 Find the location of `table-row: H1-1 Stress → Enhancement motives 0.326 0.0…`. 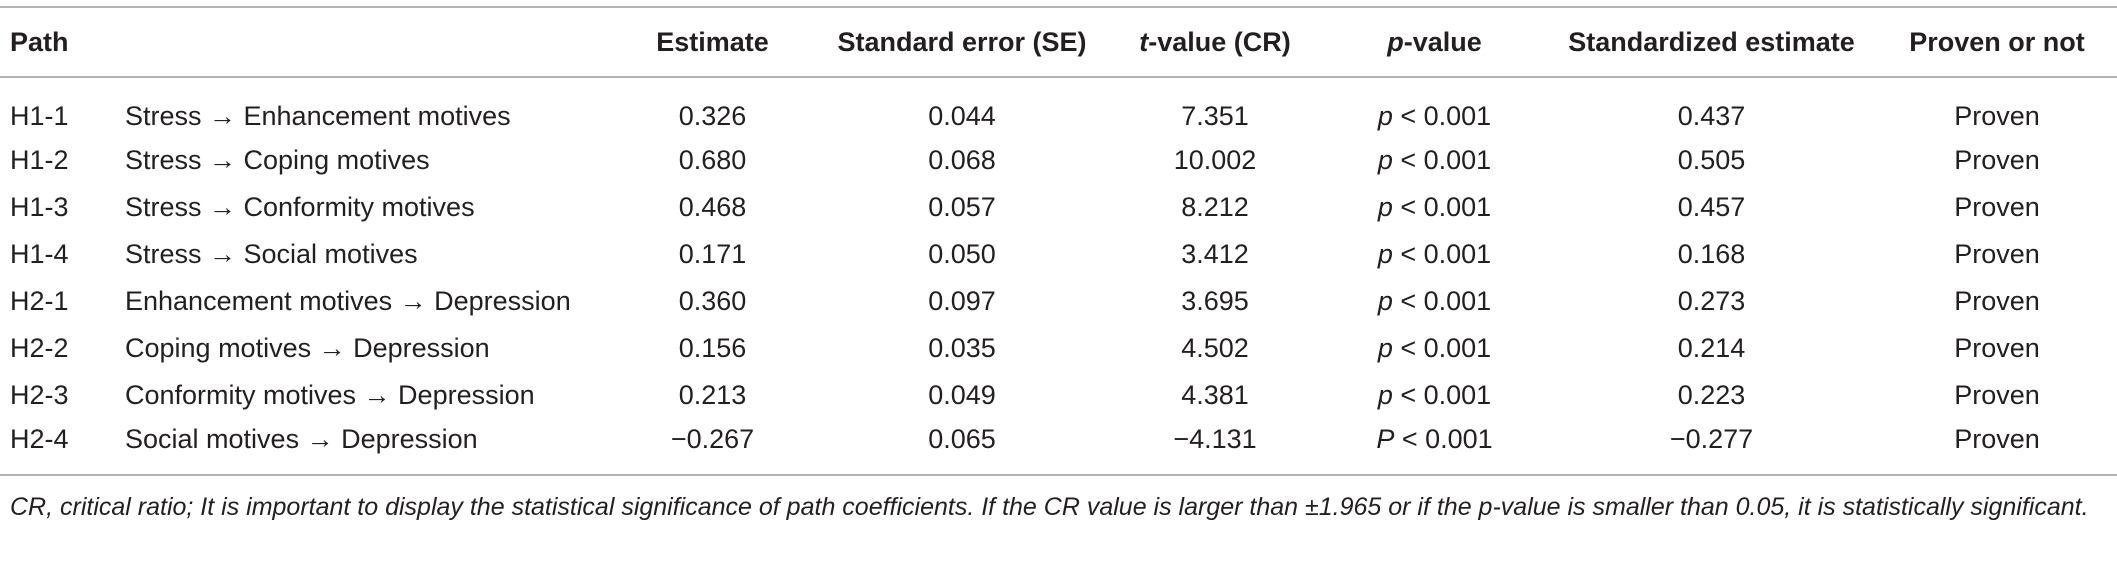

table-row: H1-1 Stress → Enhancement motives 0.326 0.0… is located at coordinates (1058, 107).